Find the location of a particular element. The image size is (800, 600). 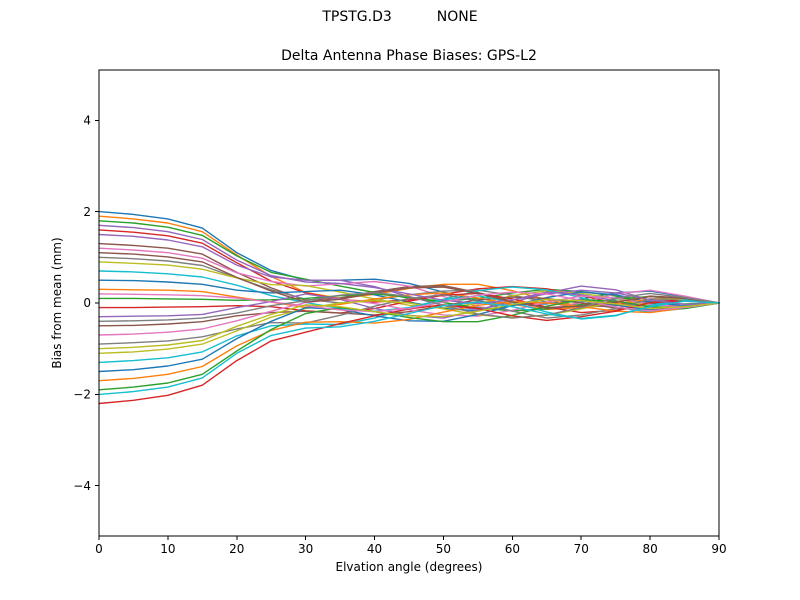

y-tick-label: −4 is located at coordinates (82, 486).